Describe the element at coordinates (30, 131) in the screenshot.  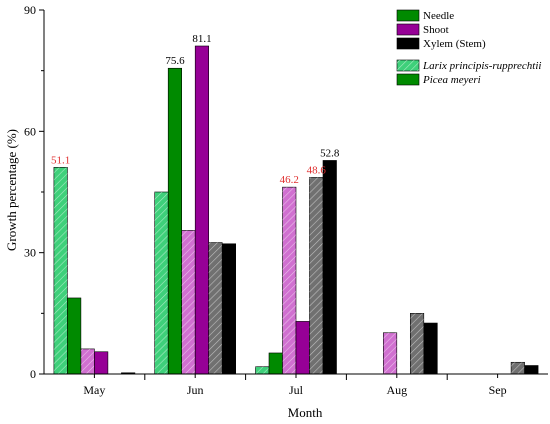
I see `y-tick-label-2: 60` at that location.